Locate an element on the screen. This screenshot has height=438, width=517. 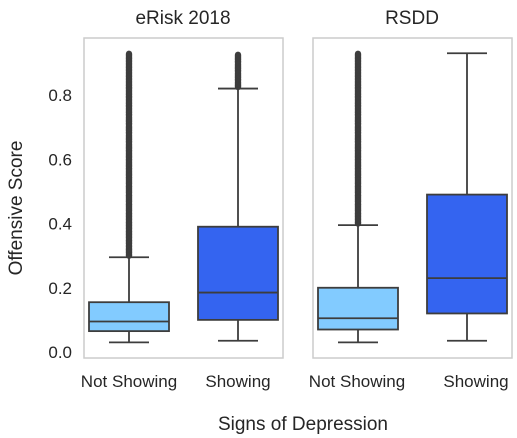
y-axis-label: Offensive Score is located at coordinates (16, 208).